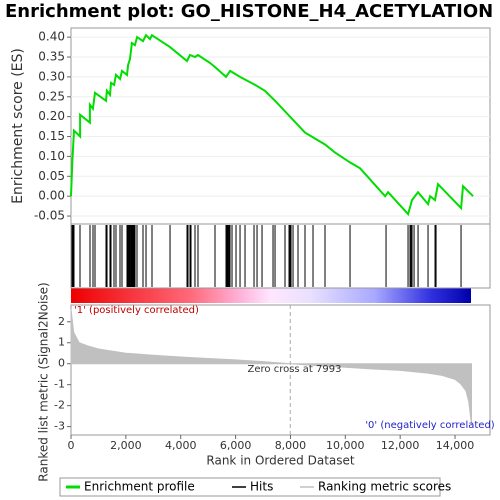  What do you see at coordinates (51, 156) in the screenshot?
I see `y-tick-label: 0.10` at bounding box center [51, 156].